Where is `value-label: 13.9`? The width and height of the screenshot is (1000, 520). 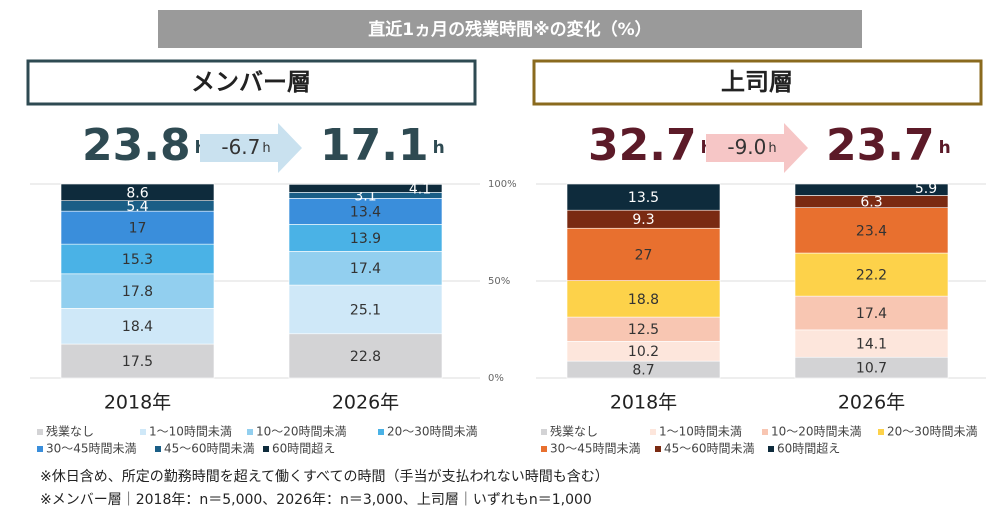
value-label: 13.9 is located at coordinates (365, 239).